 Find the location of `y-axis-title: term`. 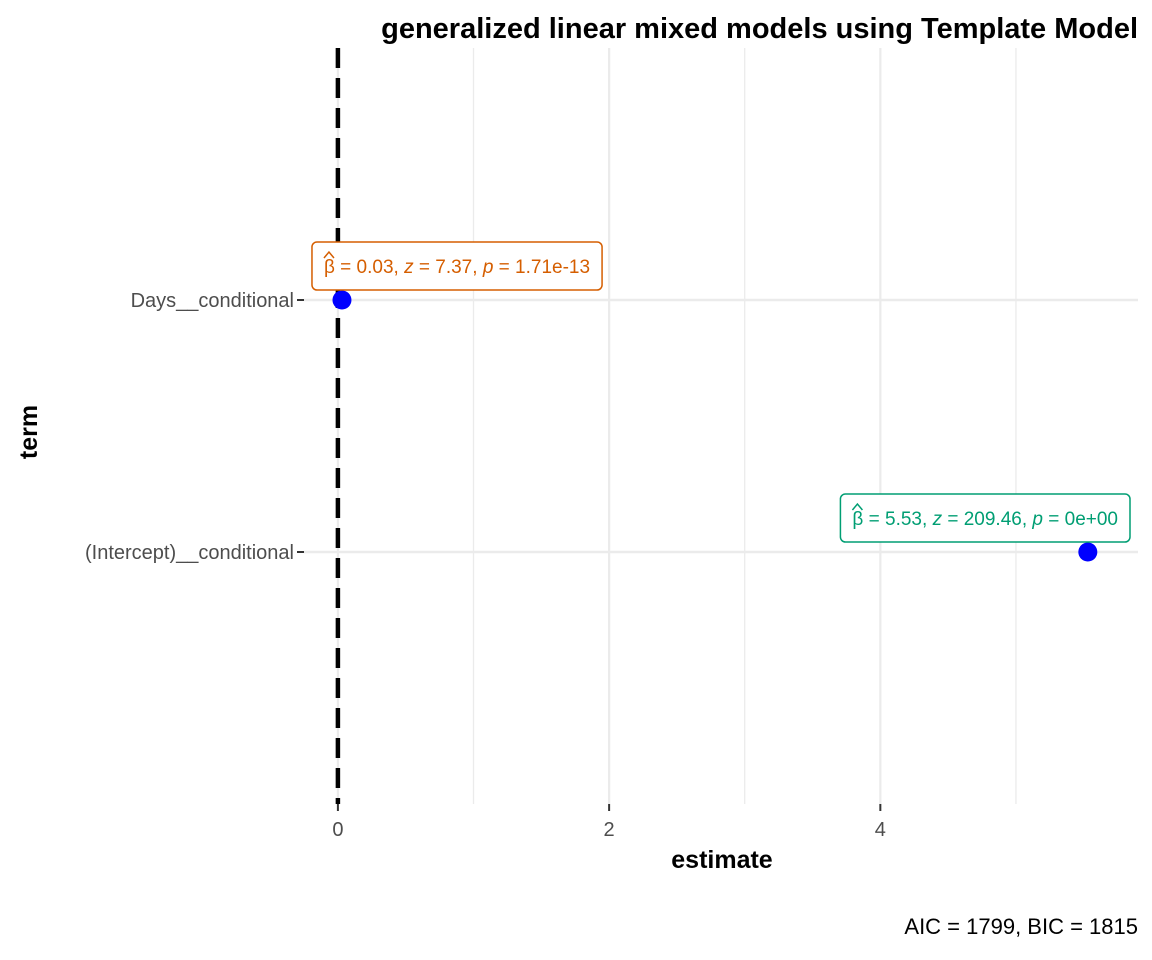

y-axis-title: term is located at coordinates (29, 432).